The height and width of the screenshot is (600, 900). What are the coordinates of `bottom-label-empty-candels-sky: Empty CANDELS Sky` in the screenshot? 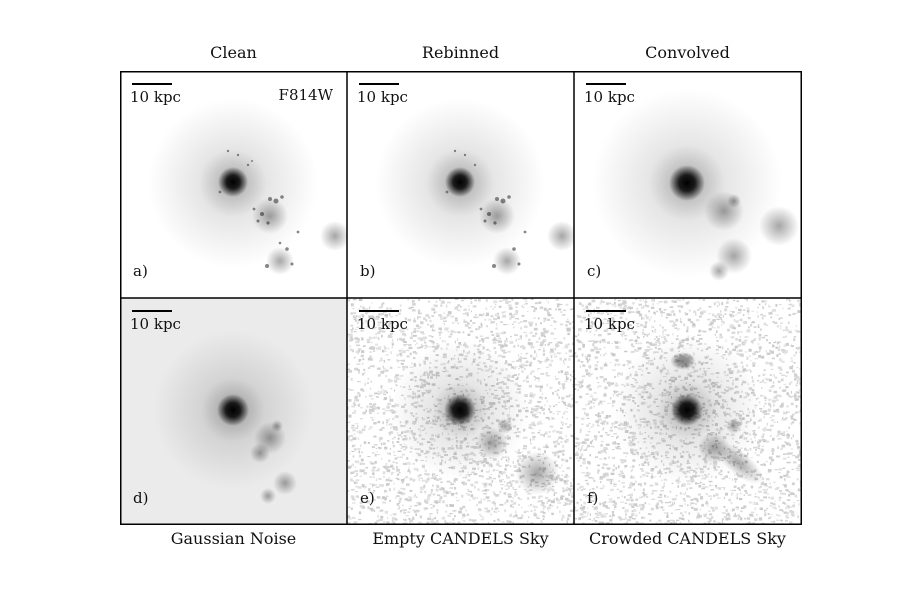 It's located at (460, 538).